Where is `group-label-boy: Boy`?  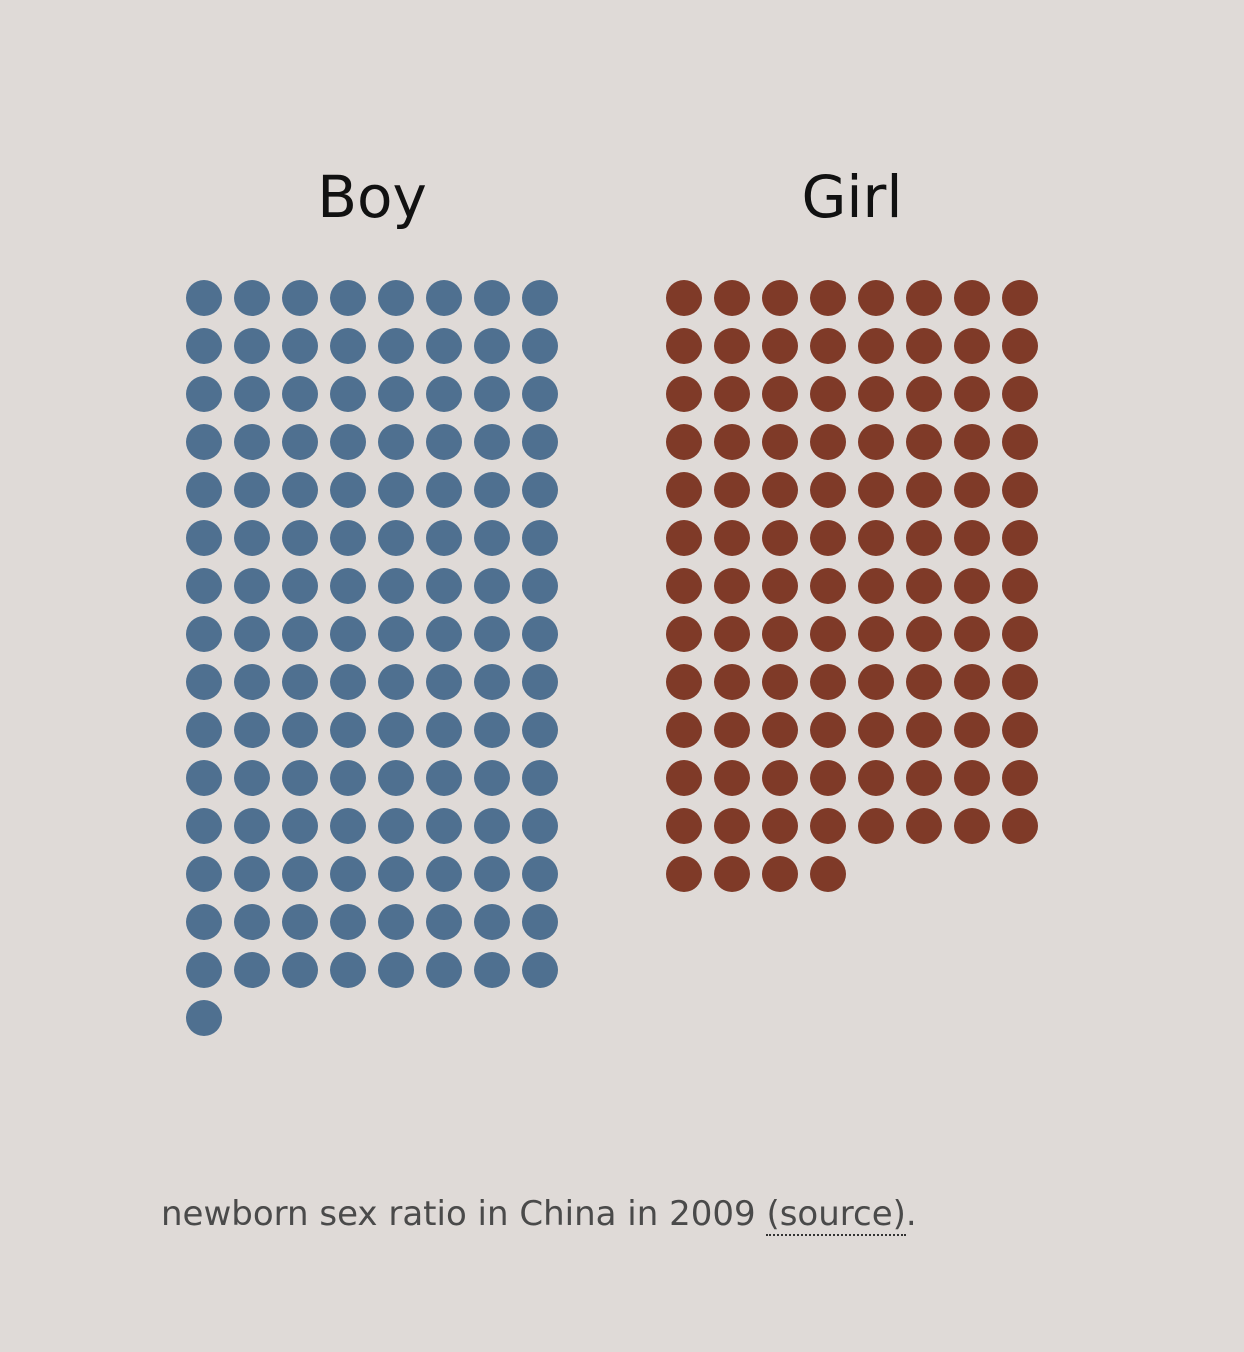
group-label-boy: Boy is located at coordinates (372, 197).